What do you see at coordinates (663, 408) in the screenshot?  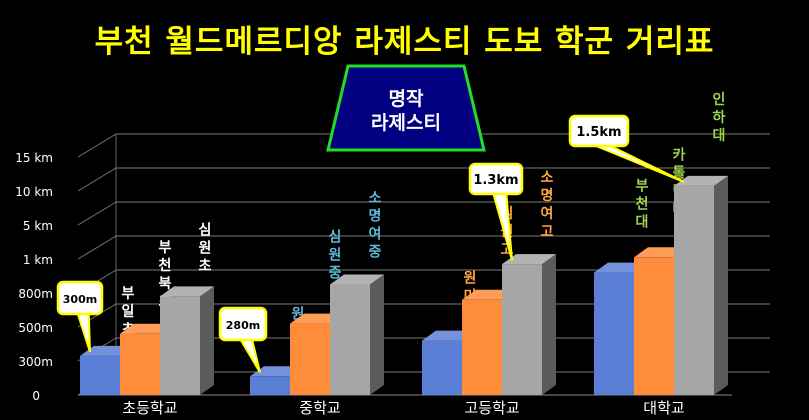 I see `x-tick-label: 대학교` at bounding box center [663, 408].